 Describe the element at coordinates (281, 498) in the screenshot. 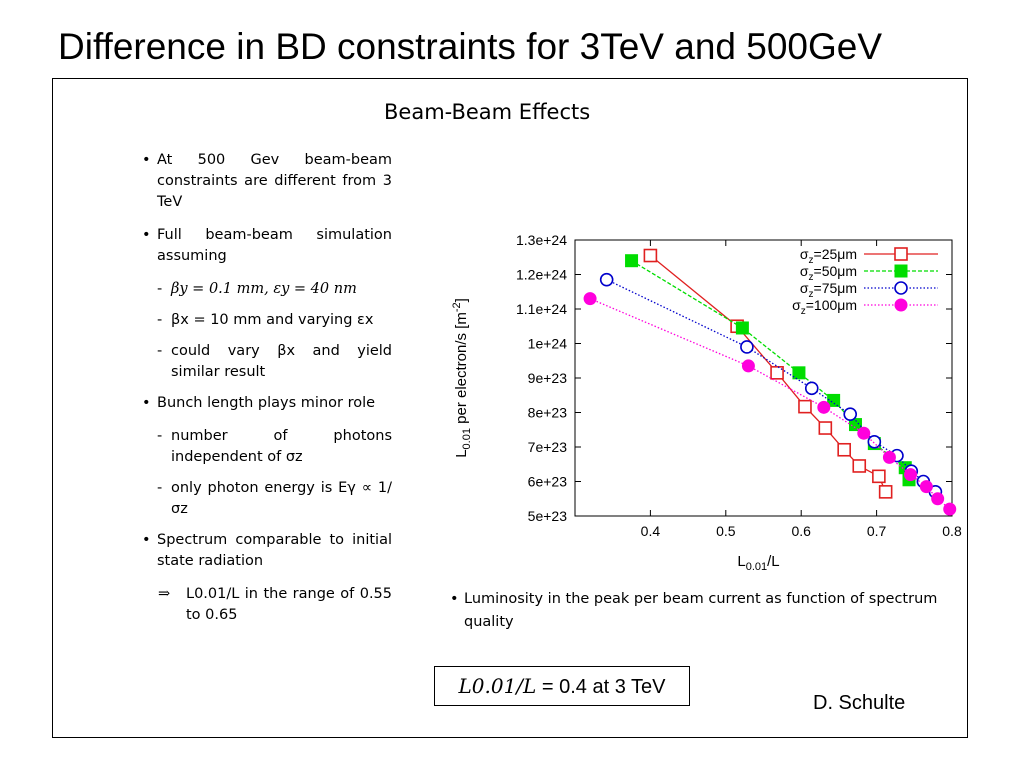

I see `photon-energy-text: only photon energy is Eγ ∝ 1/σz` at that location.